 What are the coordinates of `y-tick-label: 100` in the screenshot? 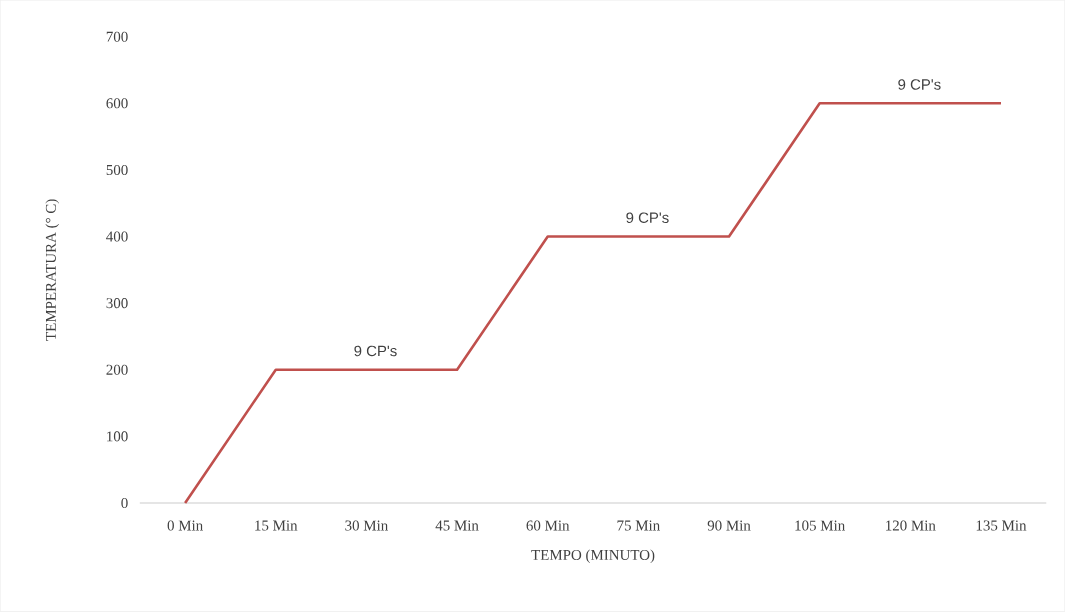 It's located at (117, 436).